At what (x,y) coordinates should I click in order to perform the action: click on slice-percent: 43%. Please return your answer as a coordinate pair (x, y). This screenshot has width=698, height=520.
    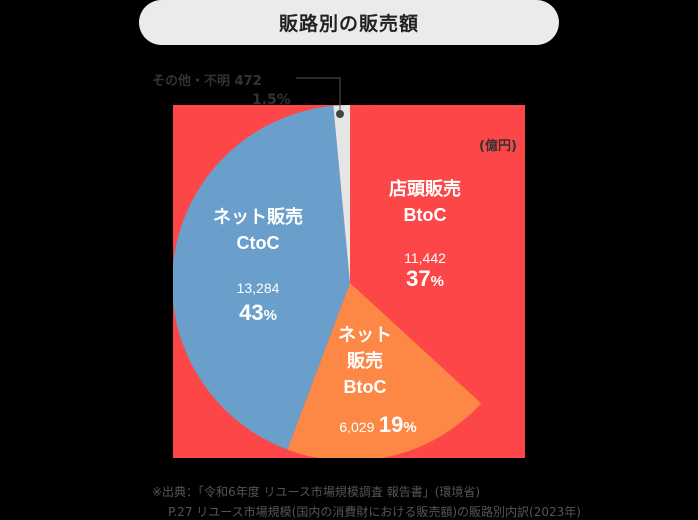
    Looking at the image, I should click on (258, 312).